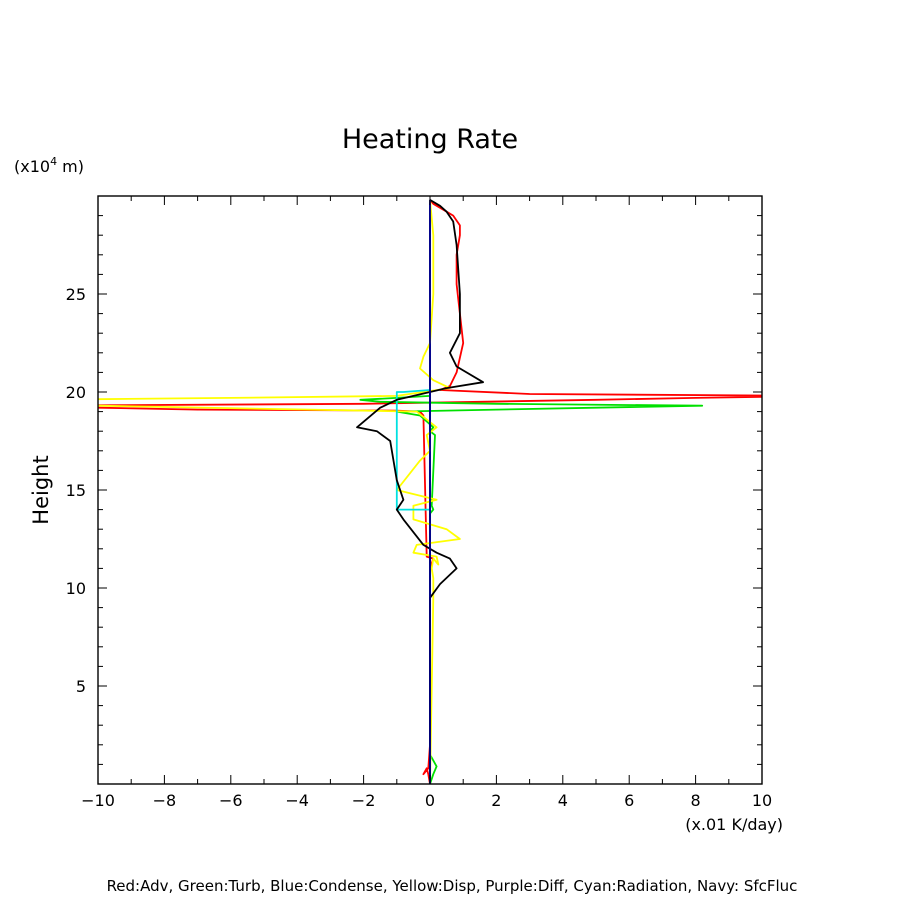  Describe the element at coordinates (762, 800) in the screenshot. I see `x-tick-label: 10` at that location.